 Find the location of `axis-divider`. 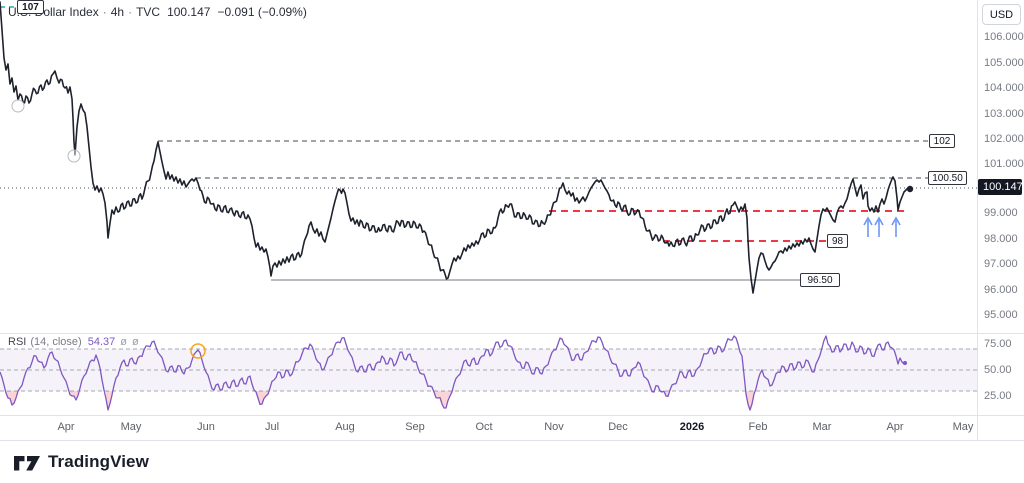

axis-divider is located at coordinates (977, 220).